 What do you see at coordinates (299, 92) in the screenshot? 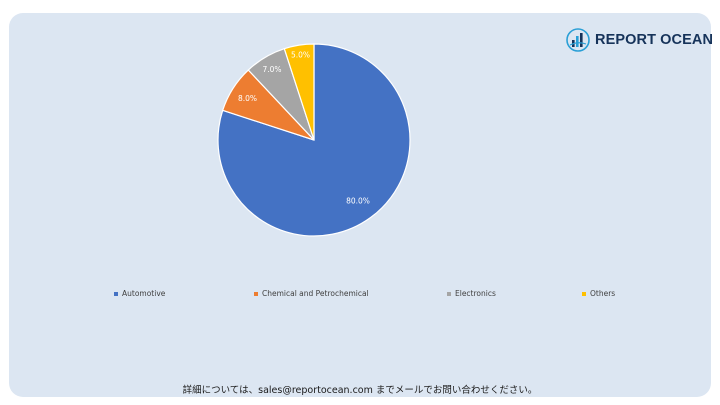
I see `pie-slice-others` at bounding box center [299, 92].